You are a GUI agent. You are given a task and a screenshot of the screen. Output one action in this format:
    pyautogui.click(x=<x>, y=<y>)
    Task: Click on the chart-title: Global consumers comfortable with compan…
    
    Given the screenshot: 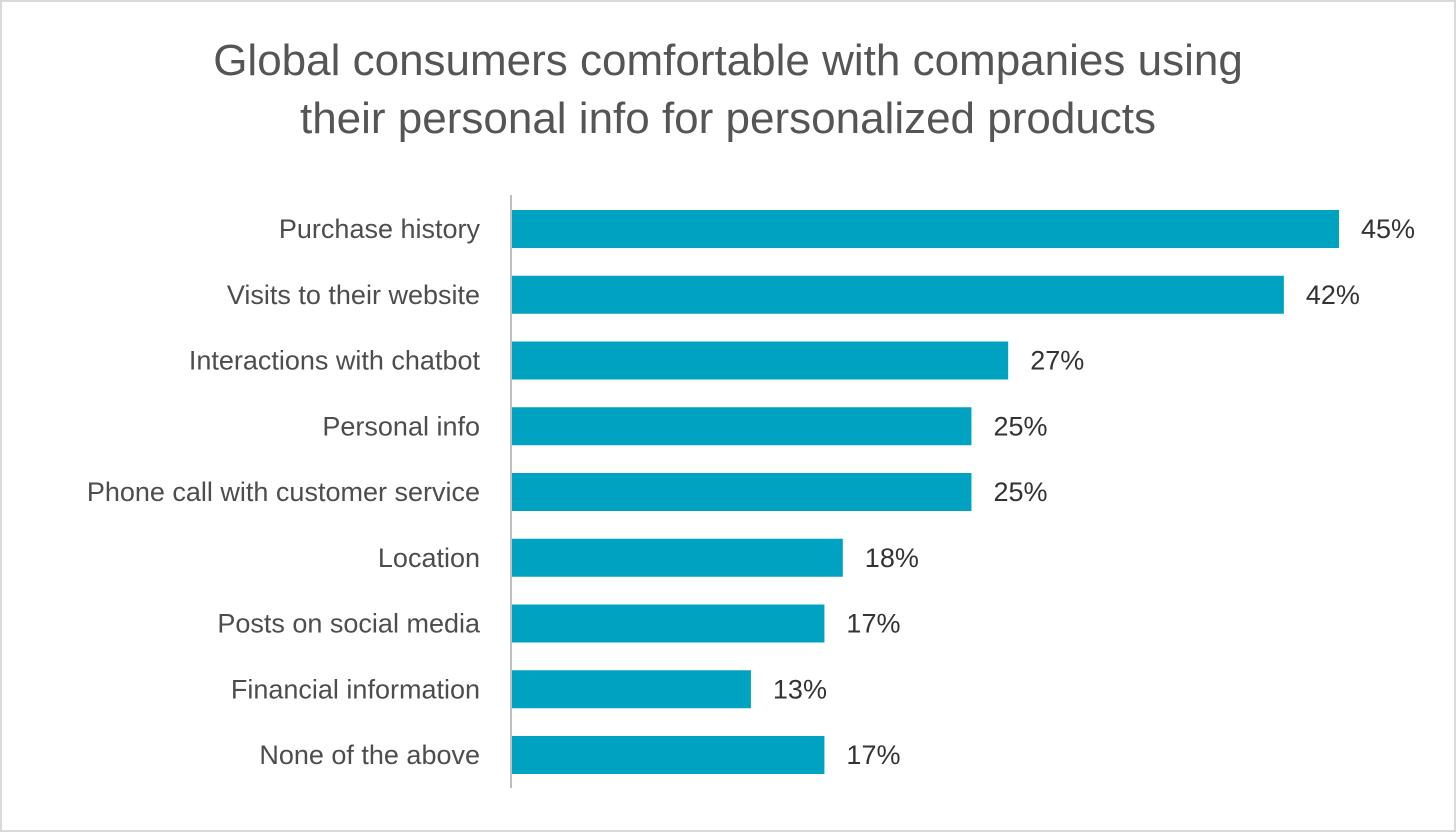 What is the action you would take?
    pyautogui.click(x=728, y=90)
    